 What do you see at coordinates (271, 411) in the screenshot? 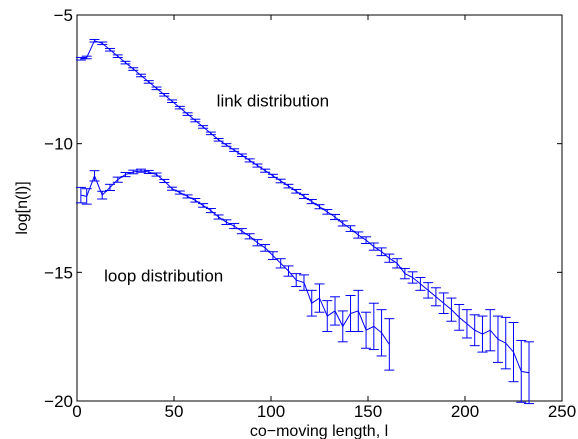
I see `x-tick-label: 100` at bounding box center [271, 411].